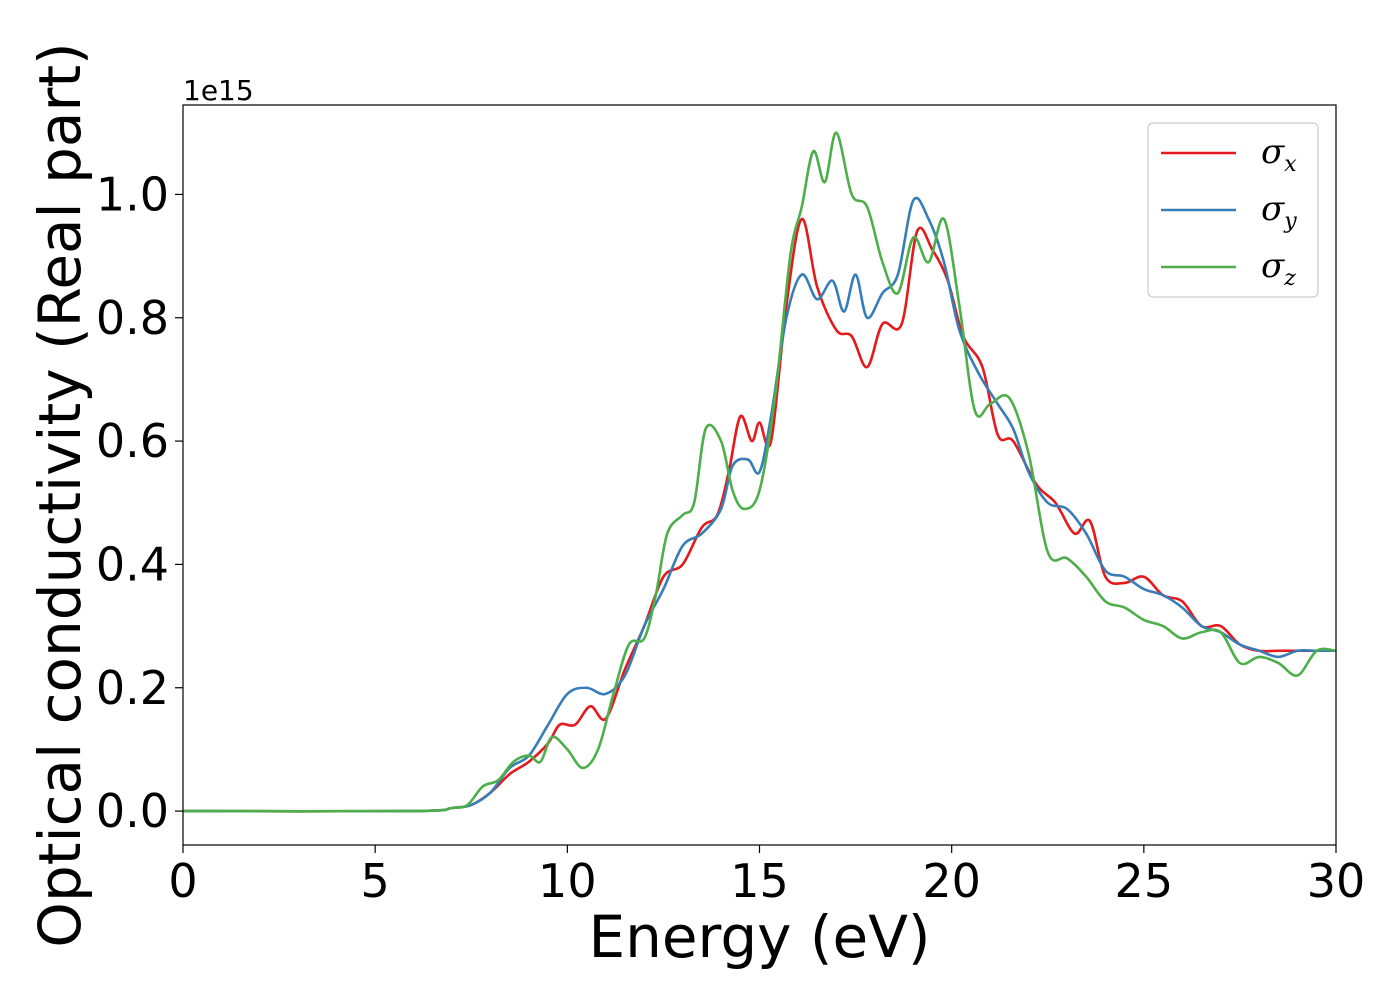 Image resolution: width=1400 pixels, height=1000 pixels. What do you see at coordinates (759, 937) in the screenshot?
I see `x-axis-title: Energy (eV)` at bounding box center [759, 937].